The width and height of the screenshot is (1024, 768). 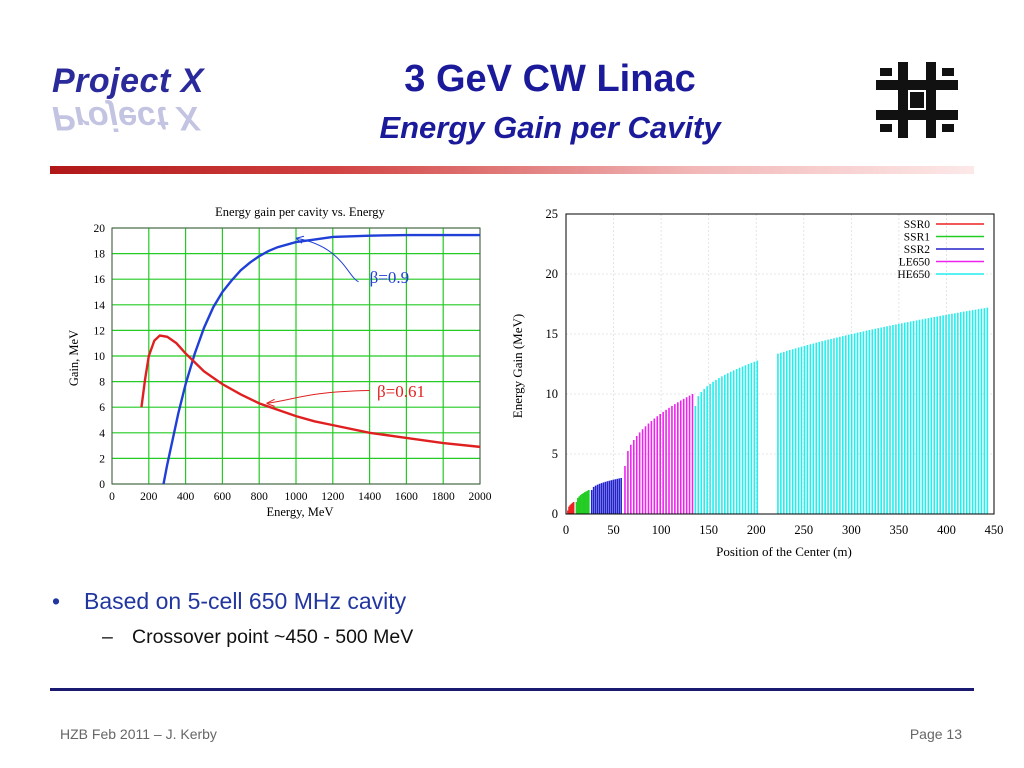 I want to click on chart2-legend-label: HE650, so click(x=913, y=275).